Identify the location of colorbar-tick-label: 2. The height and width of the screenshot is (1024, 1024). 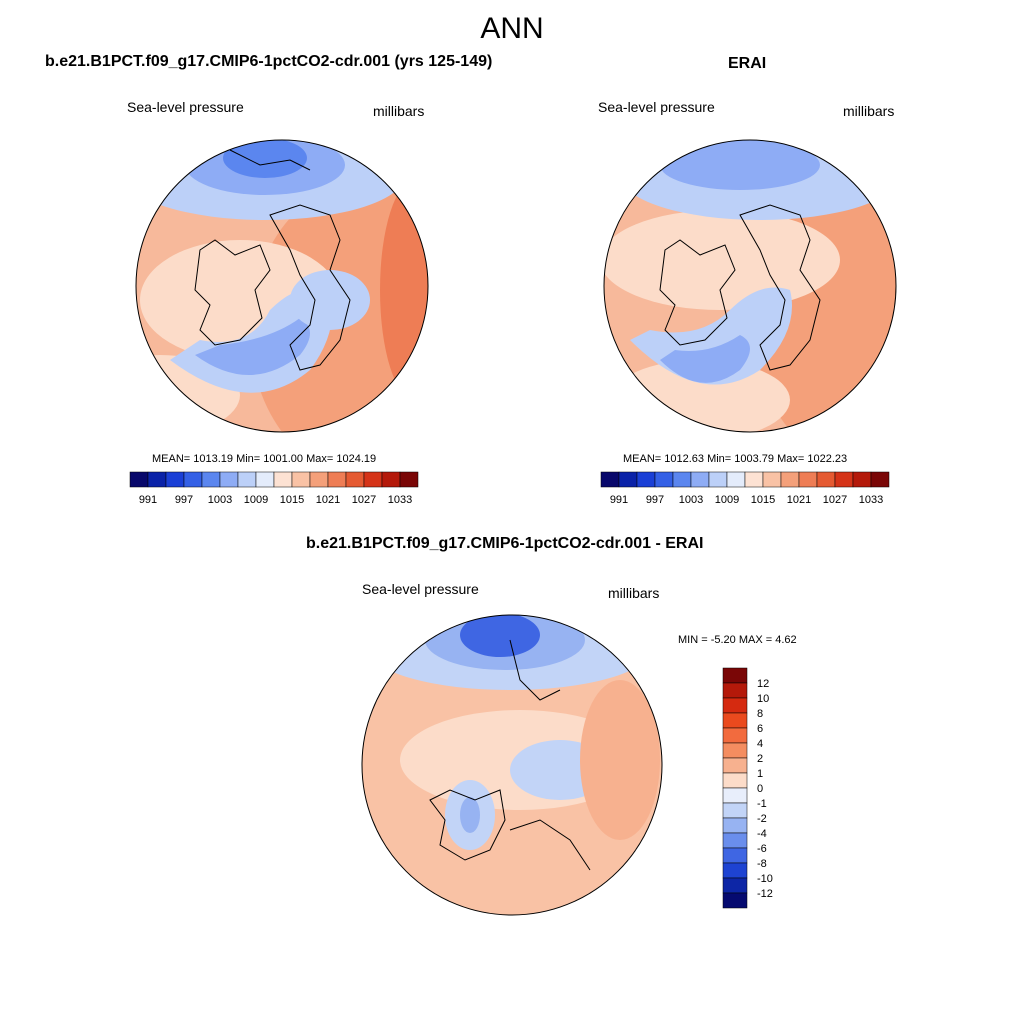
(760, 759).